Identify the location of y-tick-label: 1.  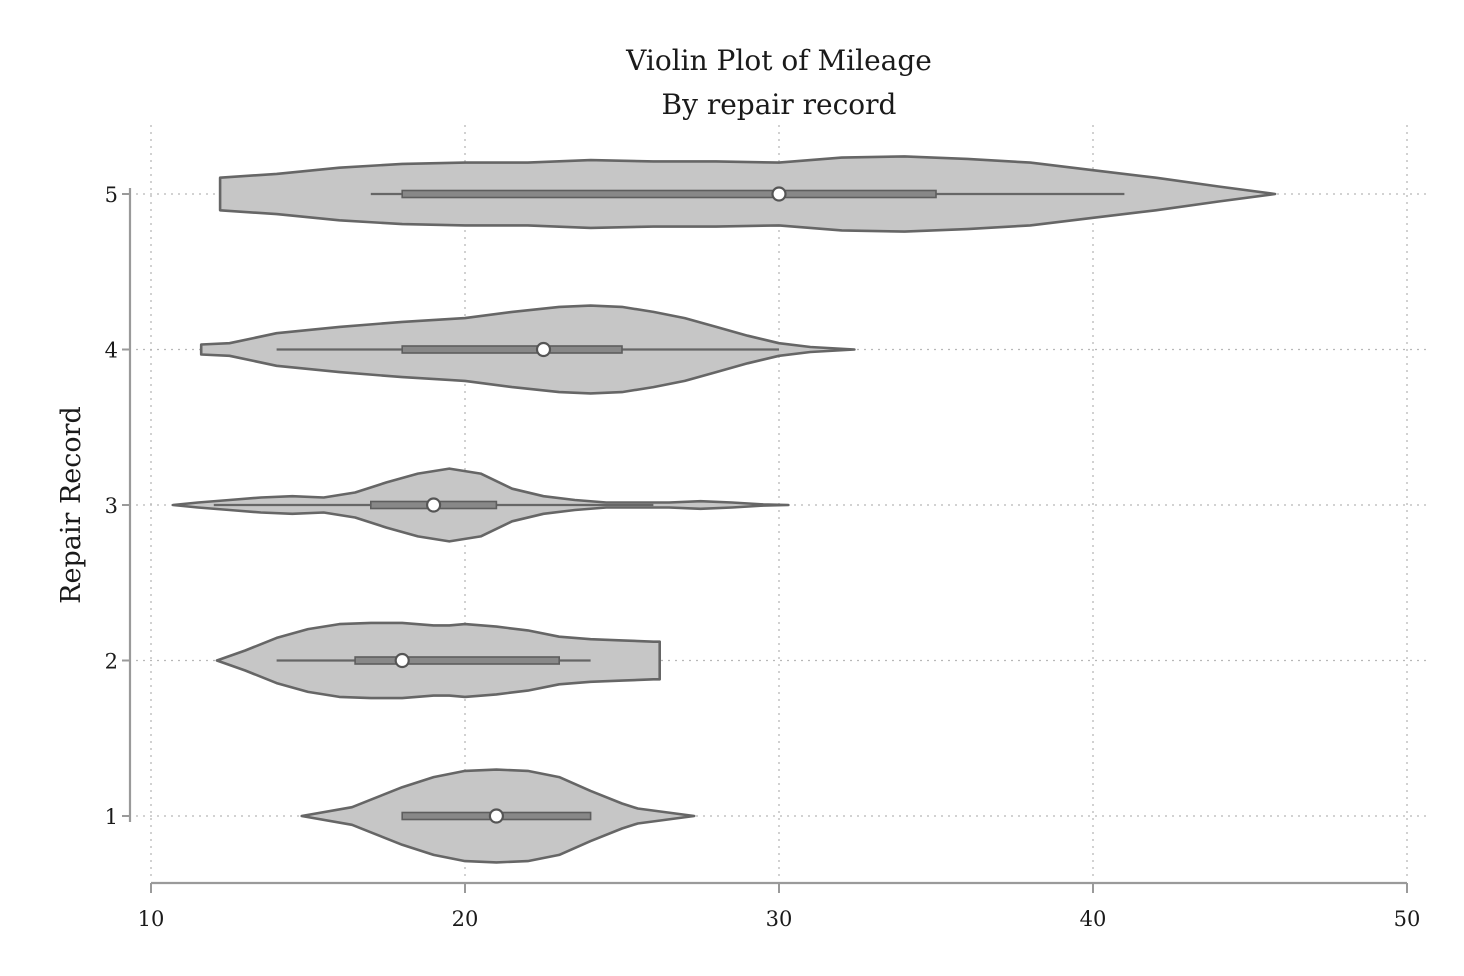
(111, 817).